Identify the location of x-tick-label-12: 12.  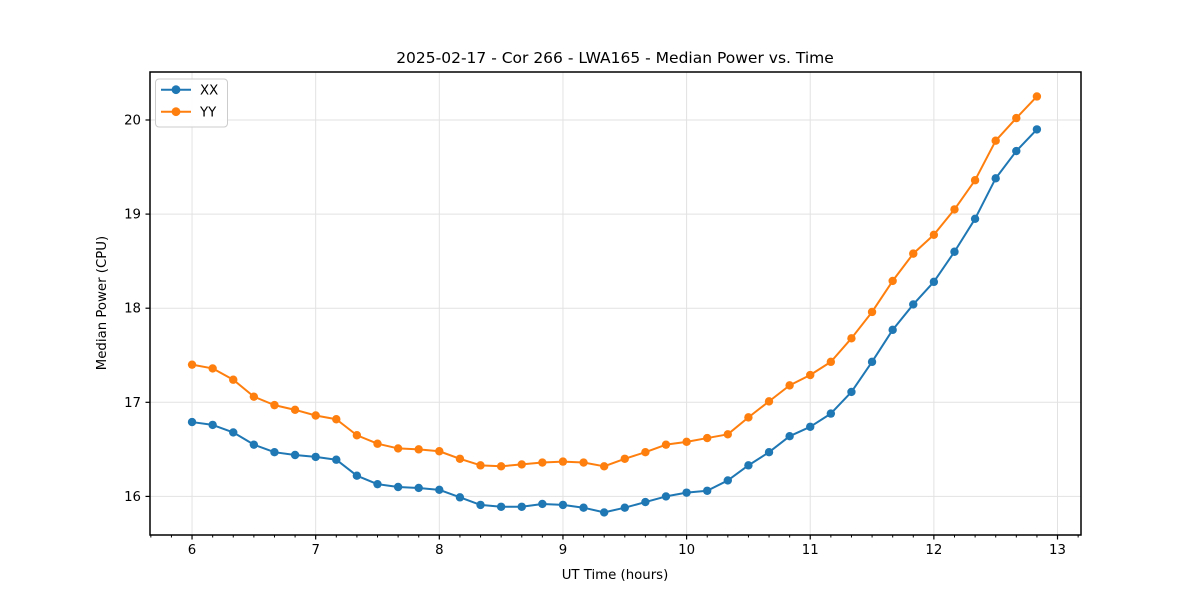
(933, 550).